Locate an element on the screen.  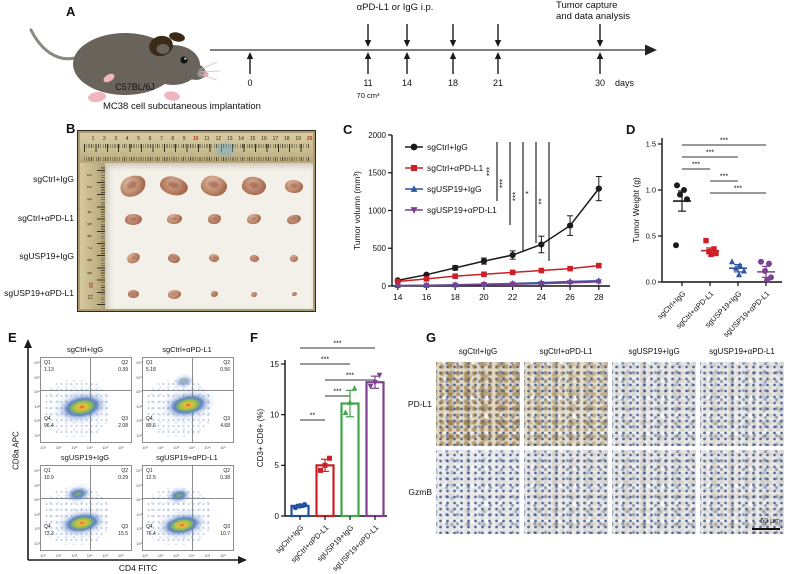
quadrant-value: 73.3 is located at coordinates (49, 534).